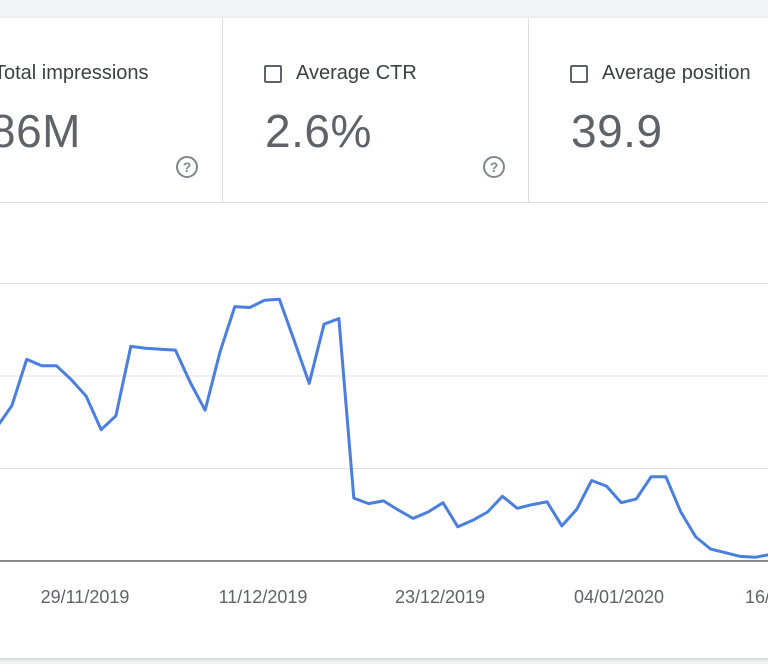  Describe the element at coordinates (375, 110) in the screenshot. I see `metric-average-ctr: Average CTR 2.6% ?` at that location.